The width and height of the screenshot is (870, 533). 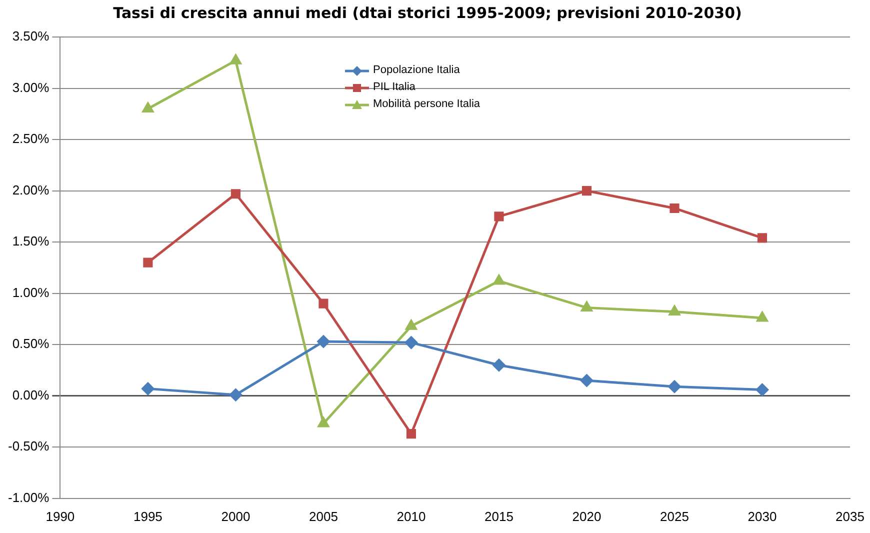 I want to click on x-tick-label: 2020, so click(x=587, y=516).